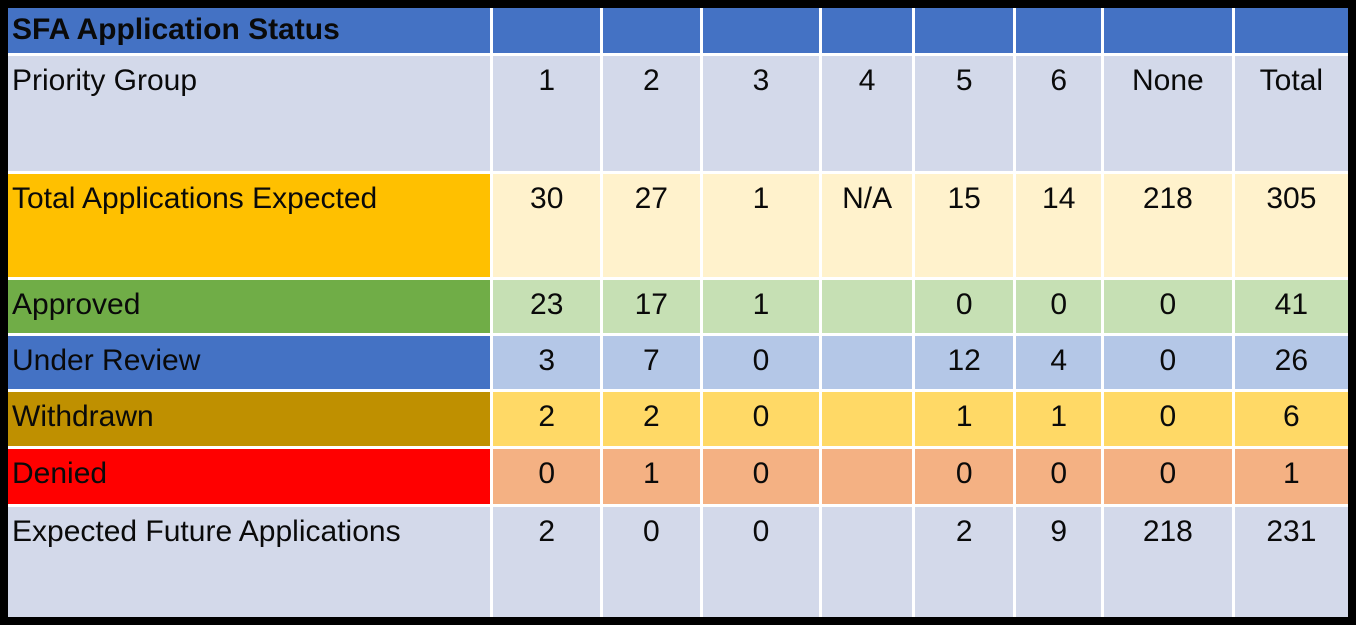 The image size is (1356, 625). I want to click on value-cell: 30, so click(547, 225).